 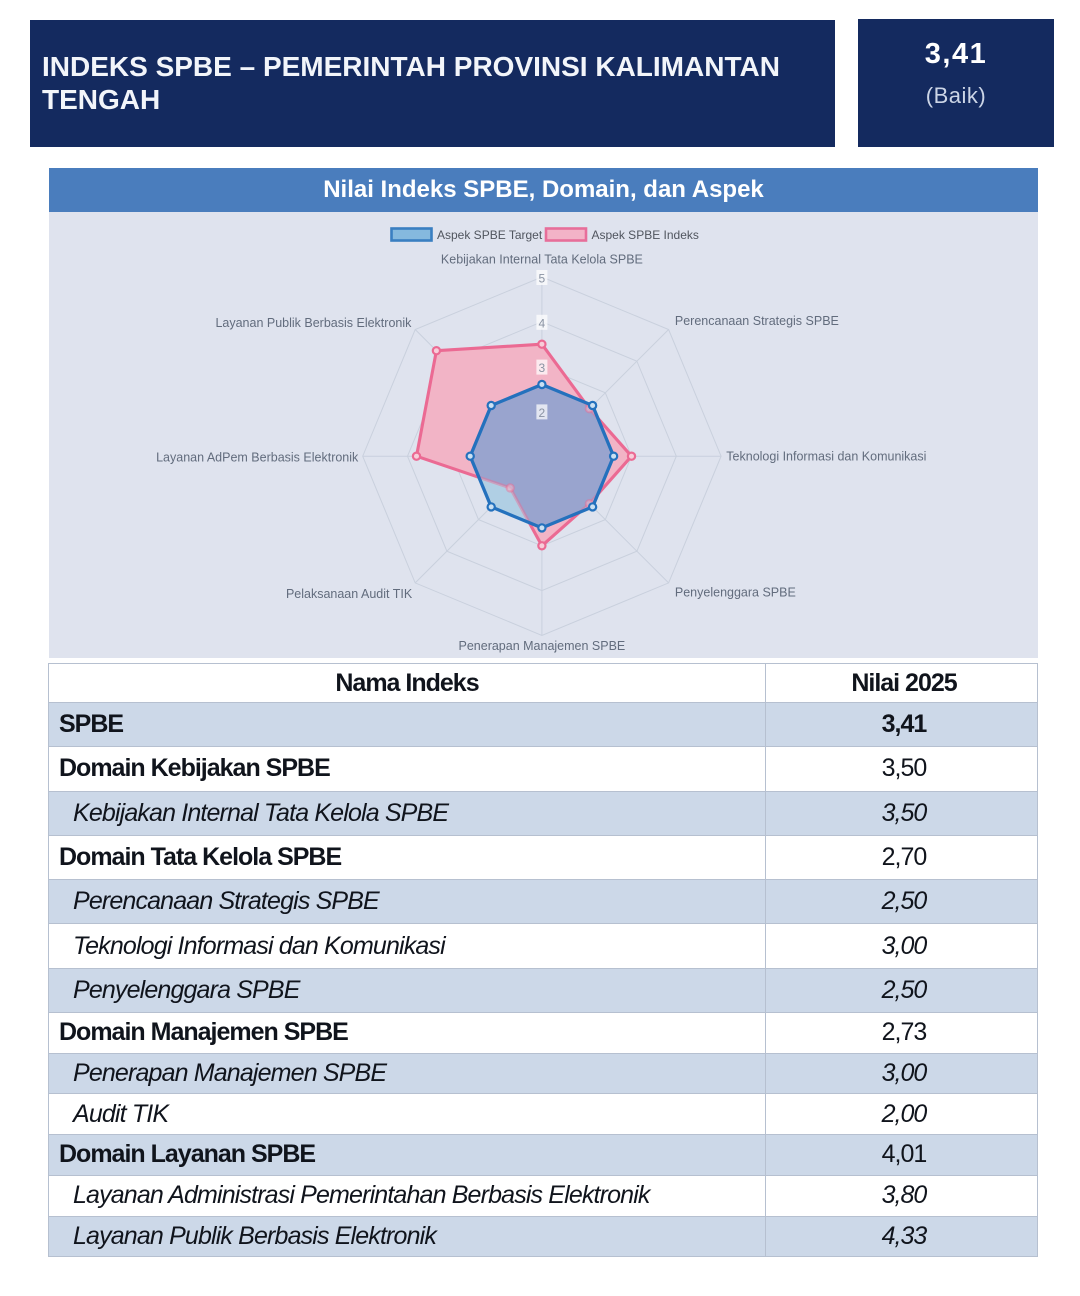 I want to click on svg-text: Penerapan Manajemen SPBE, so click(x=542, y=646).